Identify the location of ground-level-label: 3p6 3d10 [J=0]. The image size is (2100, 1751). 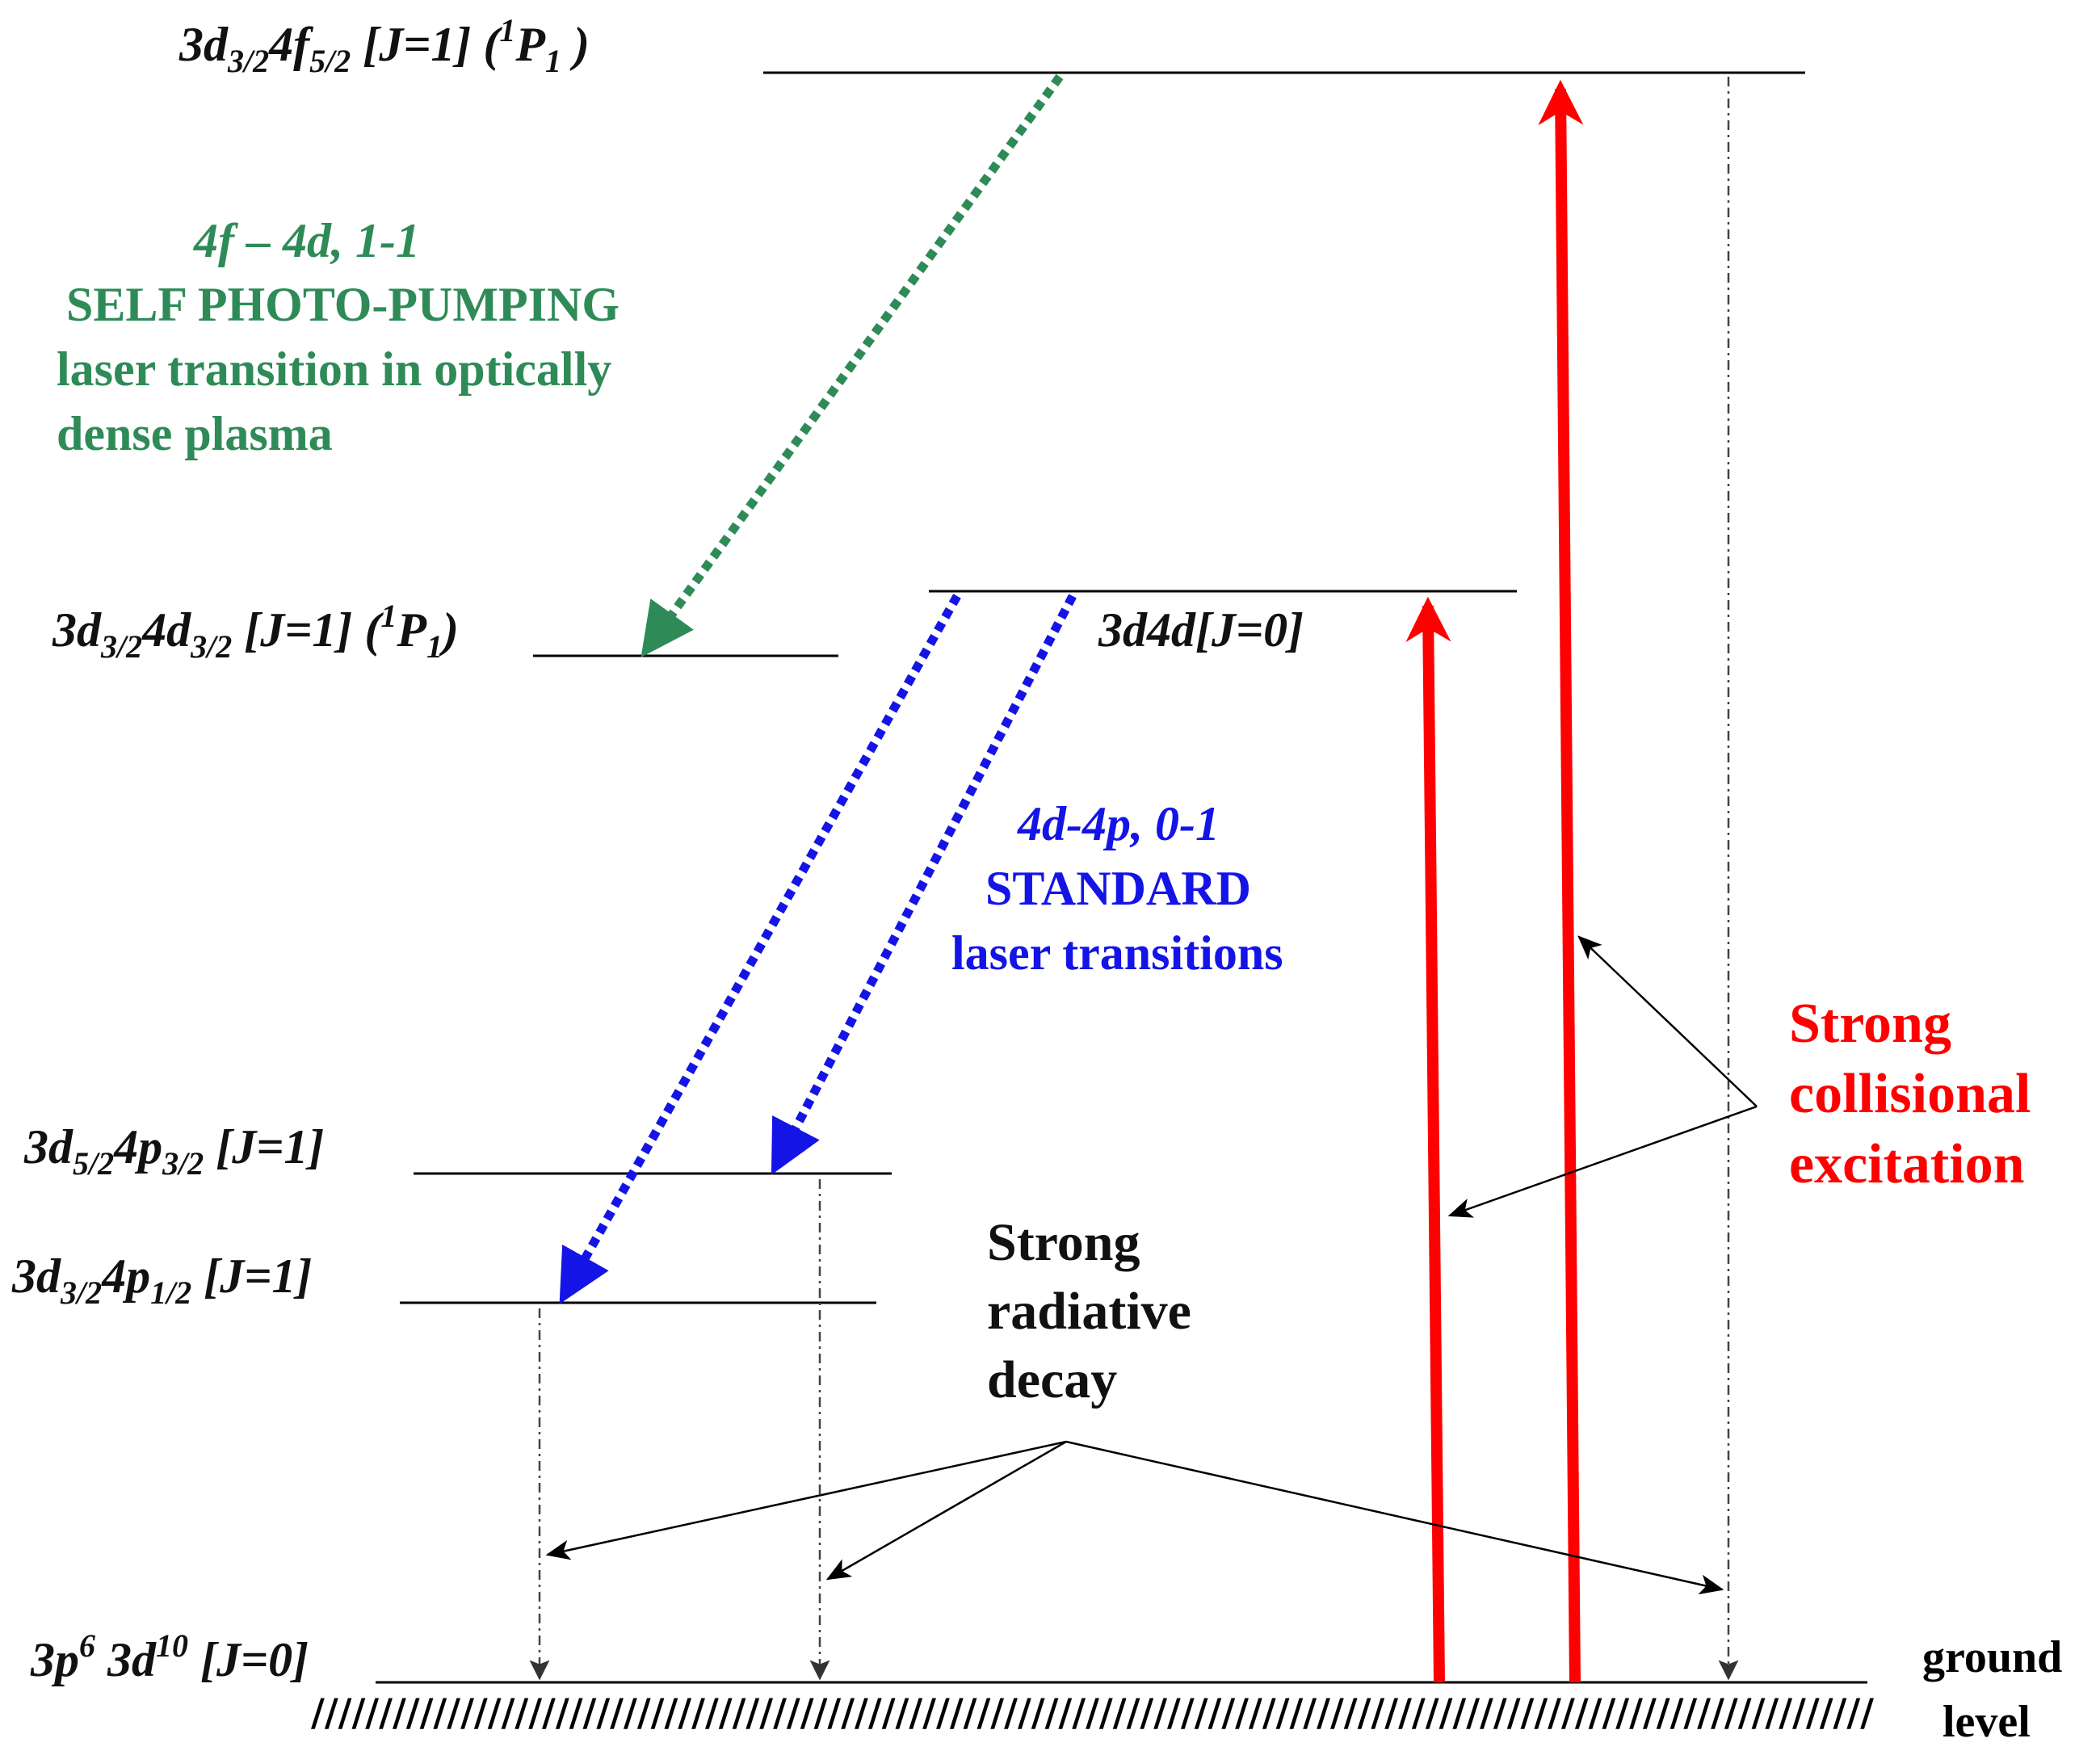
(169, 1656).